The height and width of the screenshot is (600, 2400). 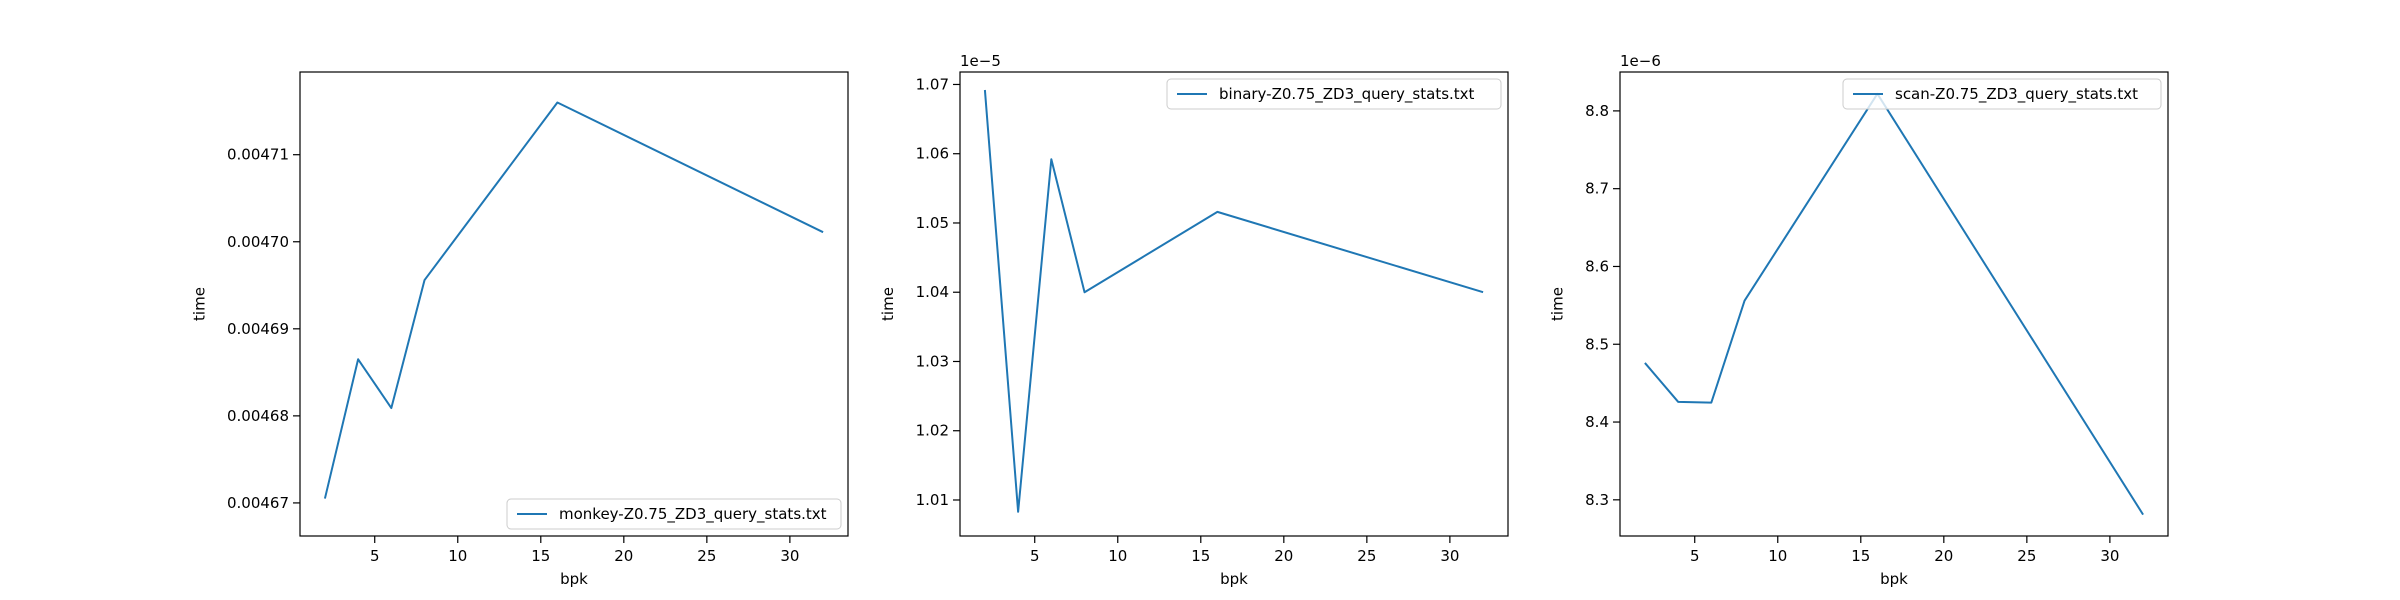 I want to click on y-tick-label: 8.8, so click(x=1597, y=111).